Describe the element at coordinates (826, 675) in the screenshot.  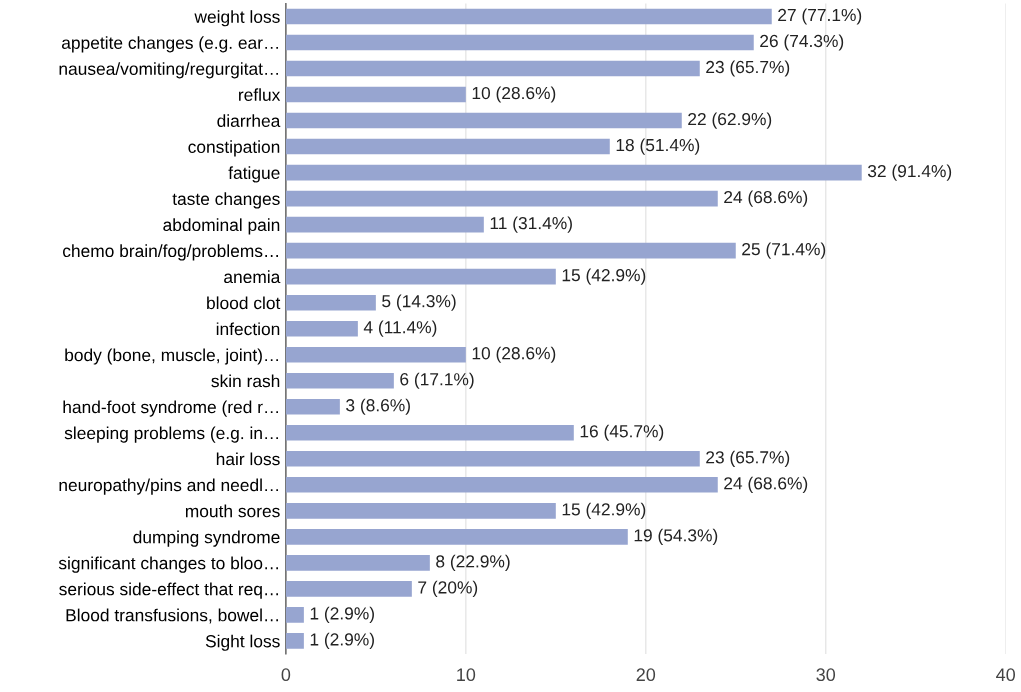
I see `x-tick-label: 30` at that location.